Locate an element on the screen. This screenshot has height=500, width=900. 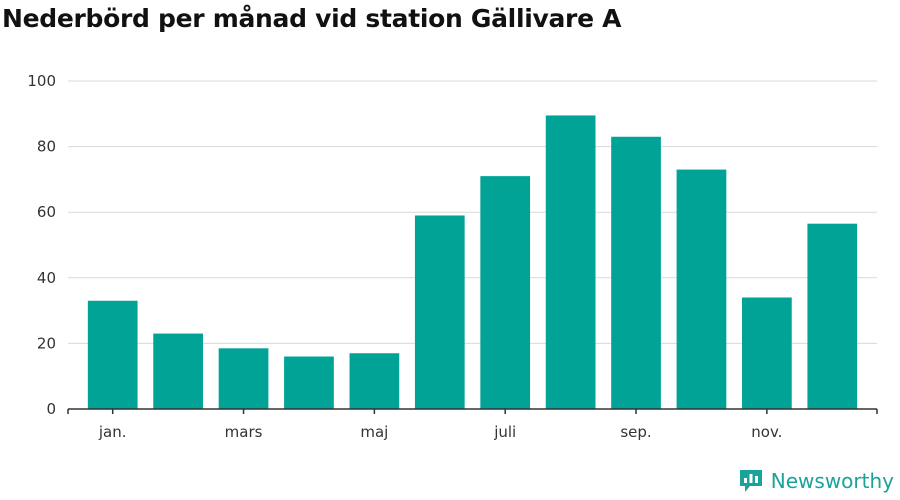
bar-maj is located at coordinates (374, 381).